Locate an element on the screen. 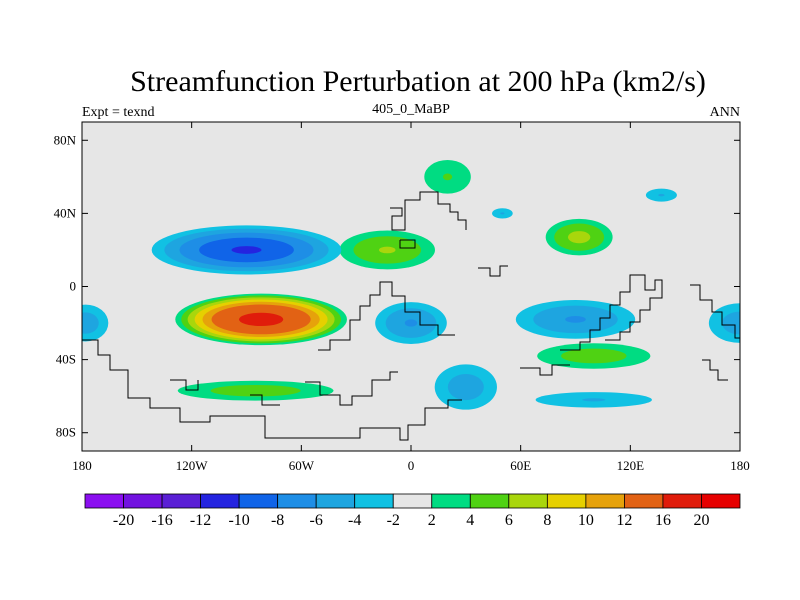  indian-ocean-negative is located at coordinates (575, 319).